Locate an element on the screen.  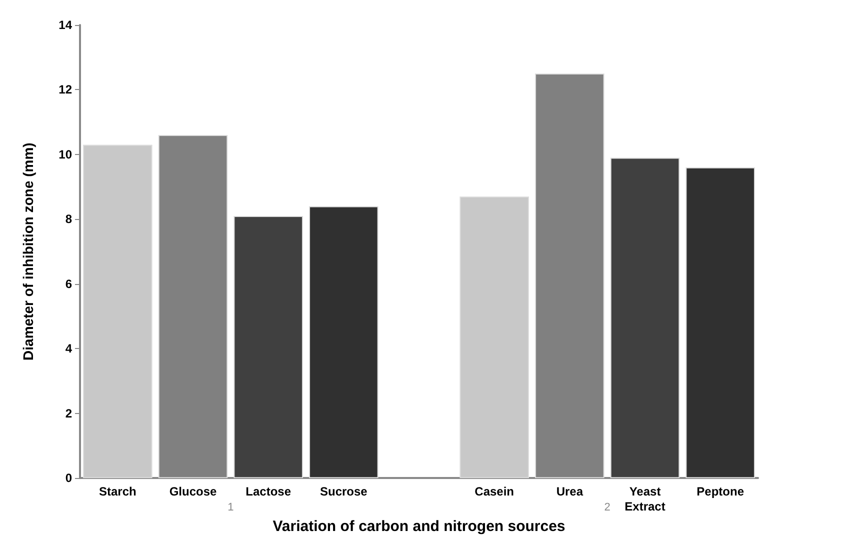
x-tick-label: Glucose is located at coordinates (193, 491).